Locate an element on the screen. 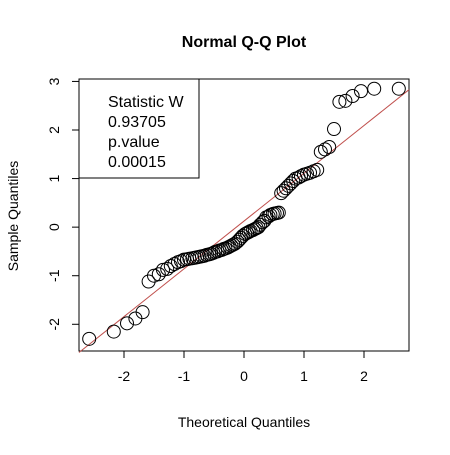 The height and width of the screenshot is (455, 450). legend: Statistic W 0.93705 p.value 0.00015 is located at coordinates (139, 128).